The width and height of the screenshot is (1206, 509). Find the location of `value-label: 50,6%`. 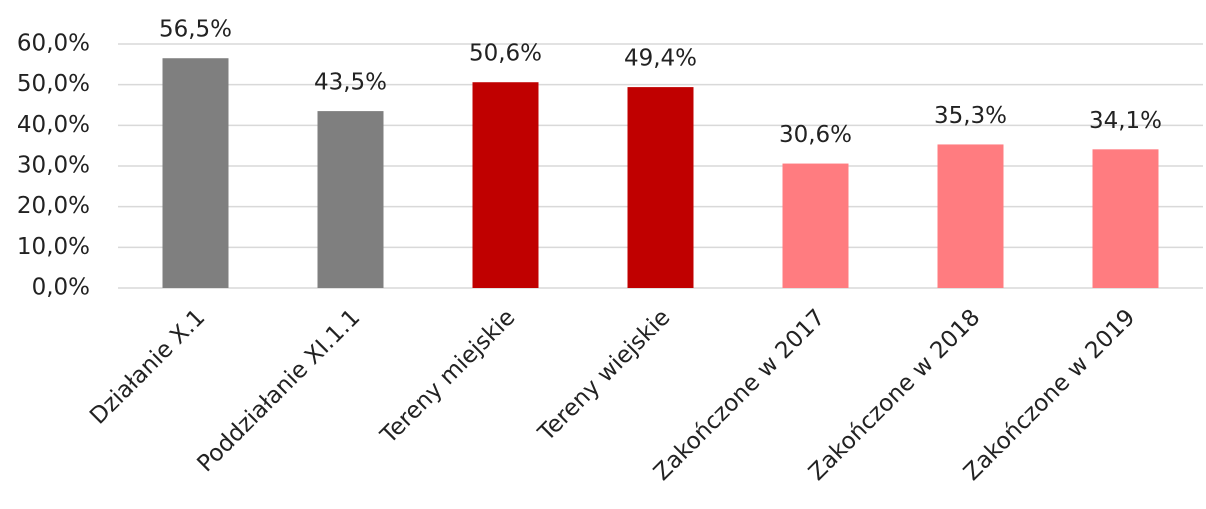

value-label: 50,6% is located at coordinates (505, 54).